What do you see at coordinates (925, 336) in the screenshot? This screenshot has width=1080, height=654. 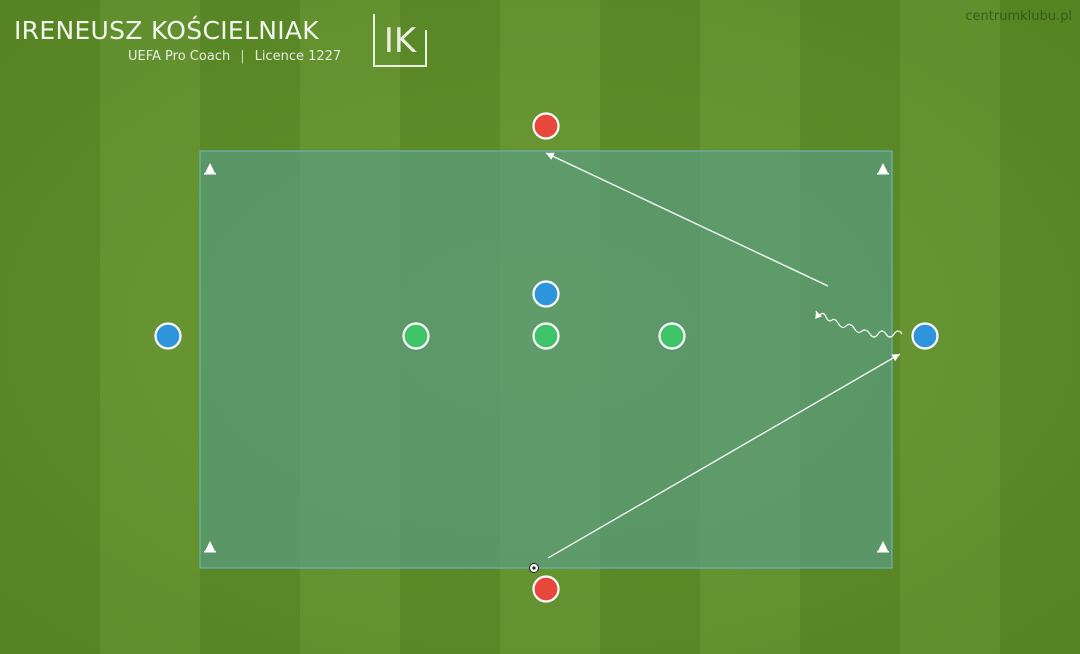 I see `blue-player-right` at bounding box center [925, 336].